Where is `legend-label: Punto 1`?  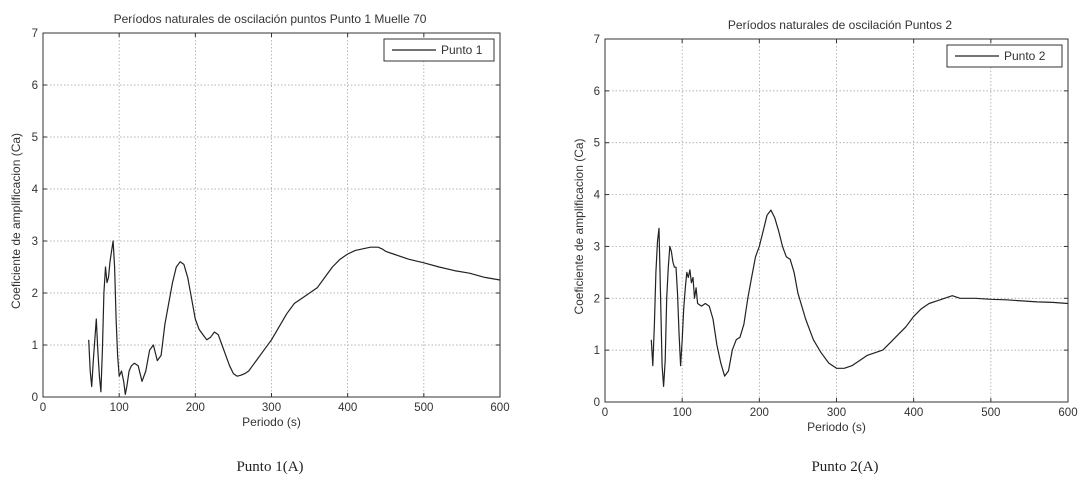 legend-label: Punto 1 is located at coordinates (462, 50).